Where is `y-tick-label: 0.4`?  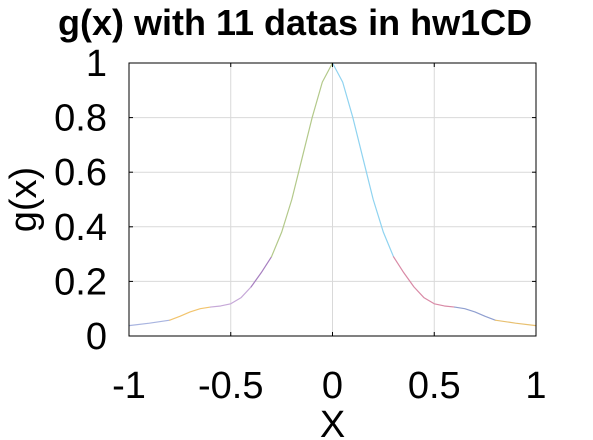 y-tick-label: 0.4 is located at coordinates (80, 228).